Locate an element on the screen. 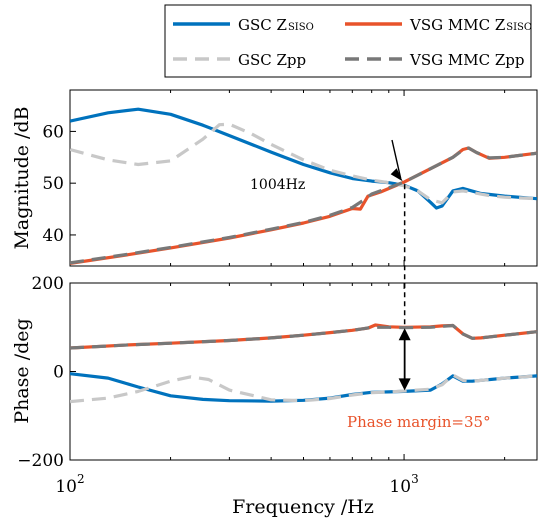 Image resolution: width=550 pixels, height=529 pixels. magnitude-ylabel: Magnitude /dB is located at coordinates (22, 177).